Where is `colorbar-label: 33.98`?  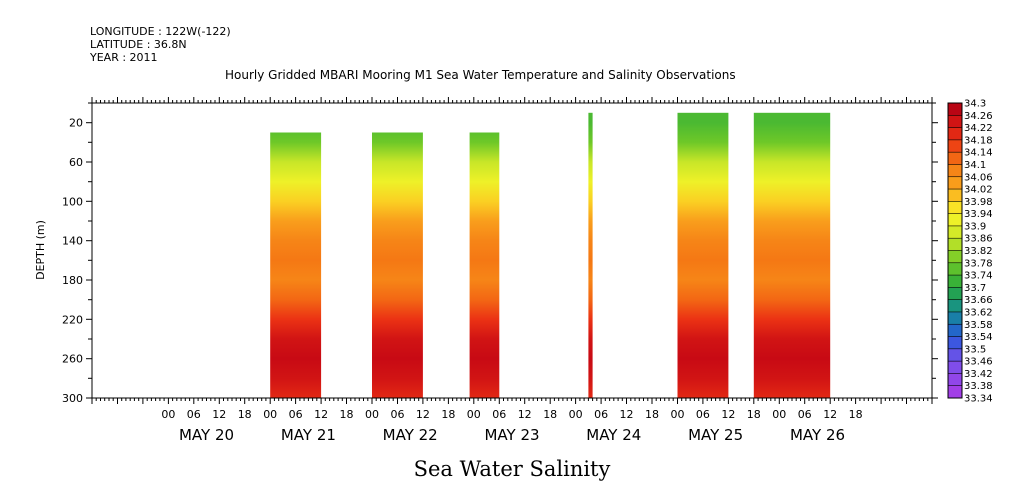 colorbar-label: 33.98 is located at coordinates (978, 202).